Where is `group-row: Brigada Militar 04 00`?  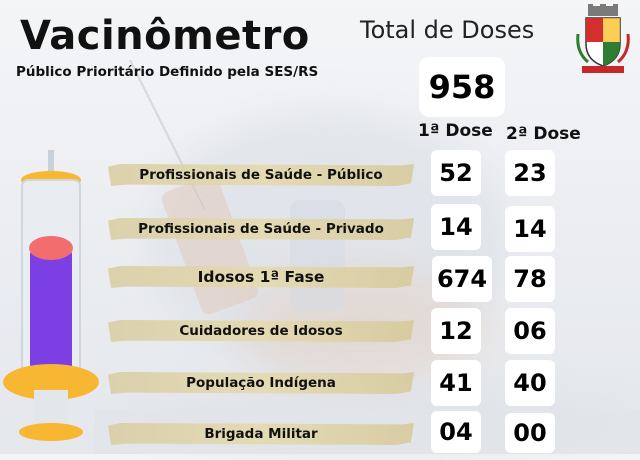 group-row: Brigada Militar 04 00 is located at coordinates (320, 432).